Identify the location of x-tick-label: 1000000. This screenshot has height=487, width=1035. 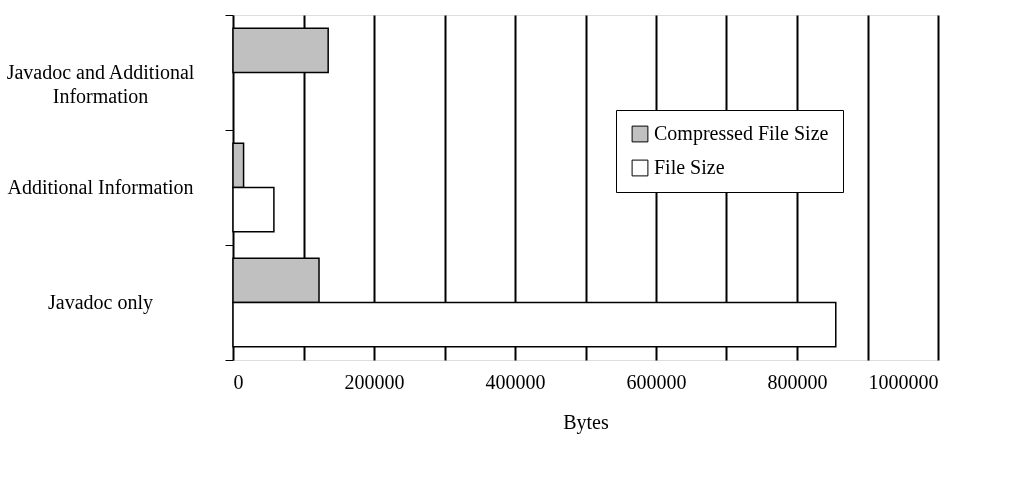
(903, 381).